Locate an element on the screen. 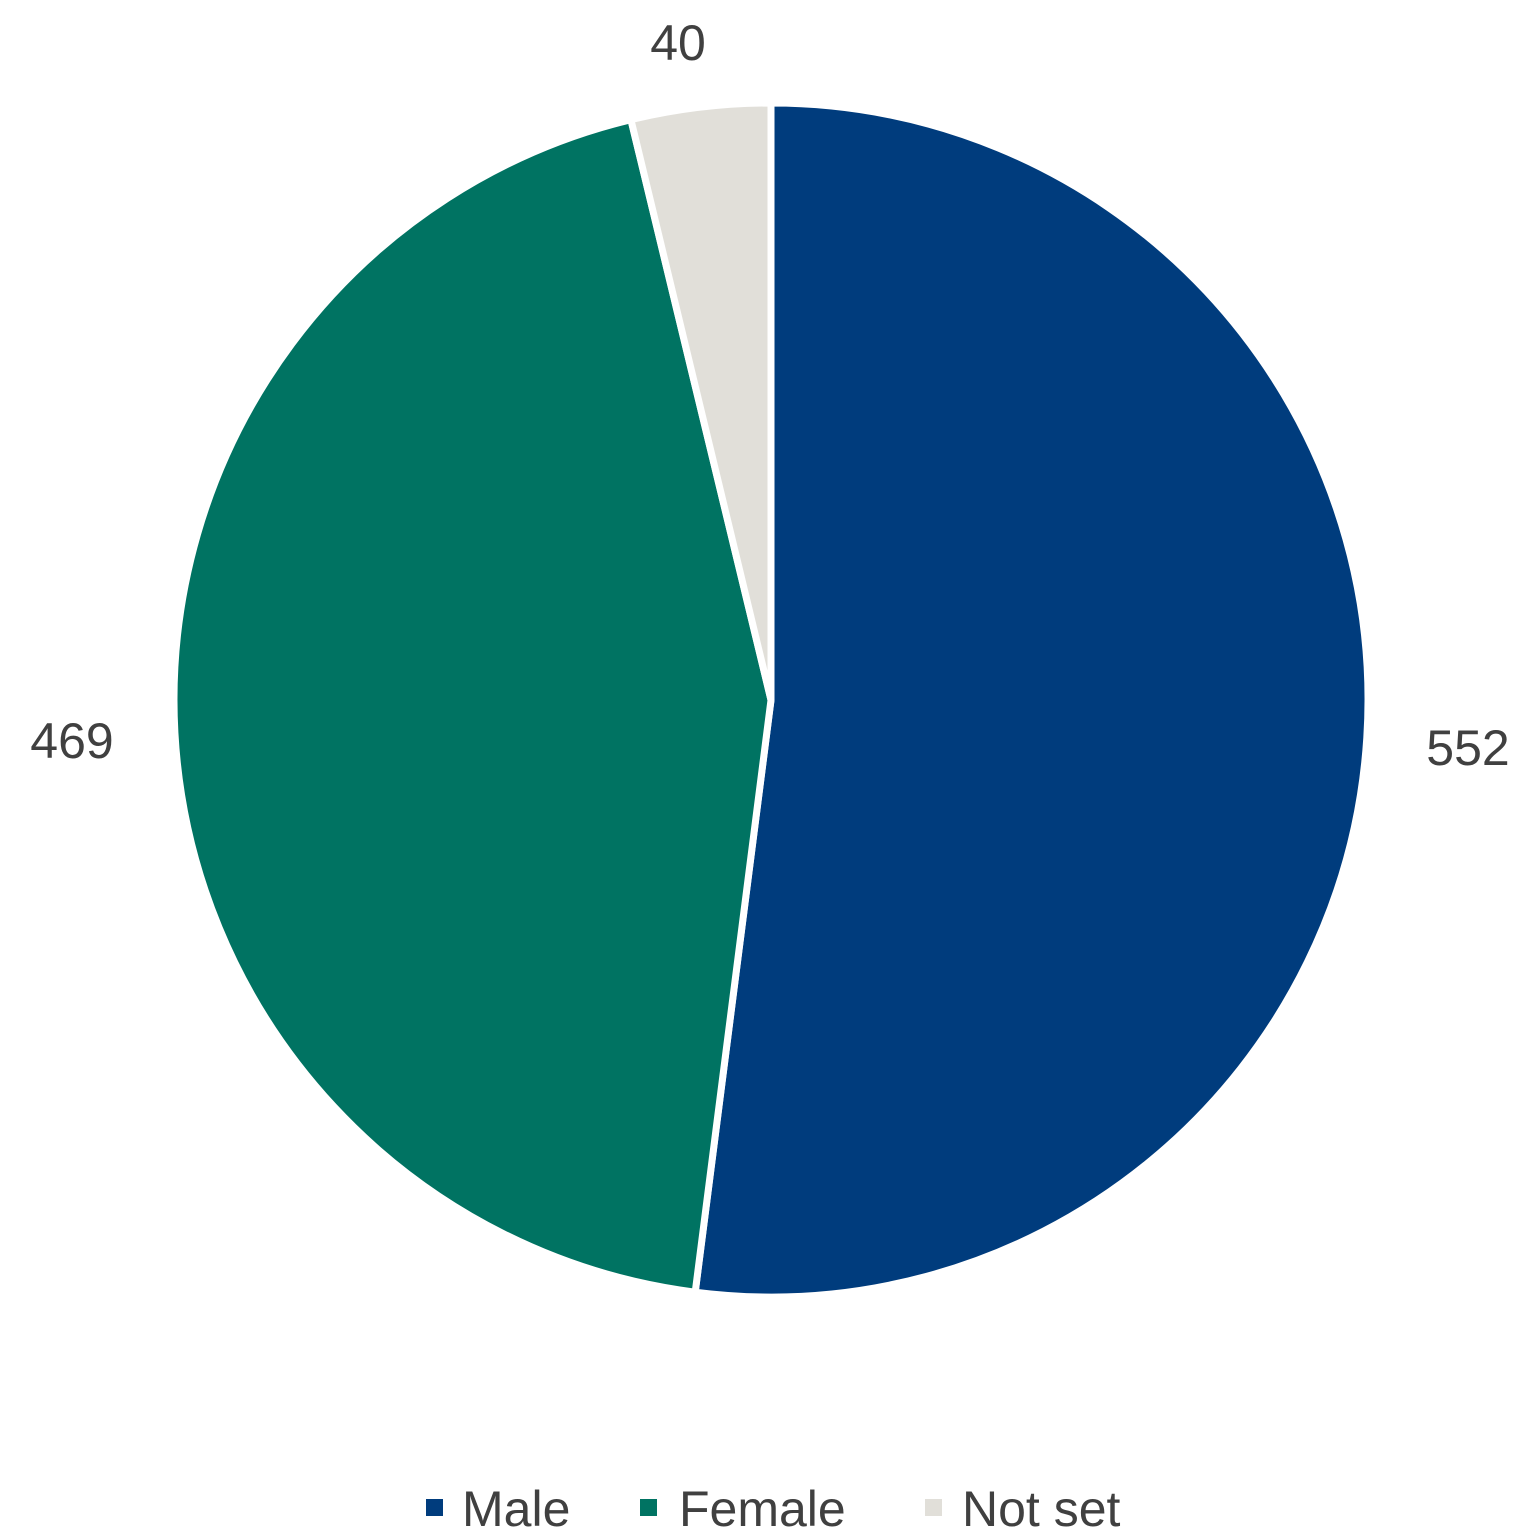  legend-swatch-female is located at coordinates (648, 1507).